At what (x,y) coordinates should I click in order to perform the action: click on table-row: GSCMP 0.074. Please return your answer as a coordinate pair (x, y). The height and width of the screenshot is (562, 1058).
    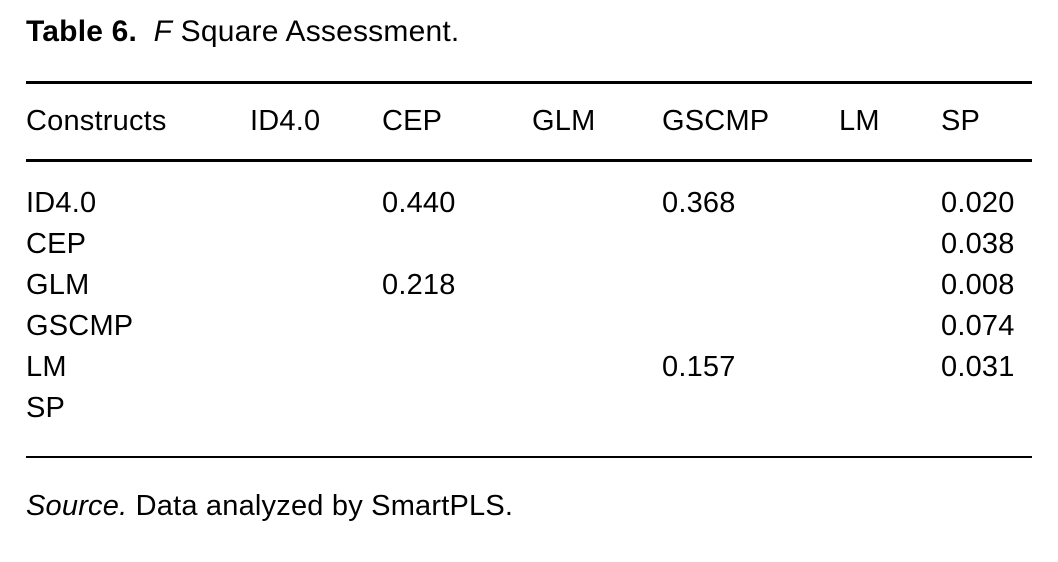
    Looking at the image, I should click on (529, 326).